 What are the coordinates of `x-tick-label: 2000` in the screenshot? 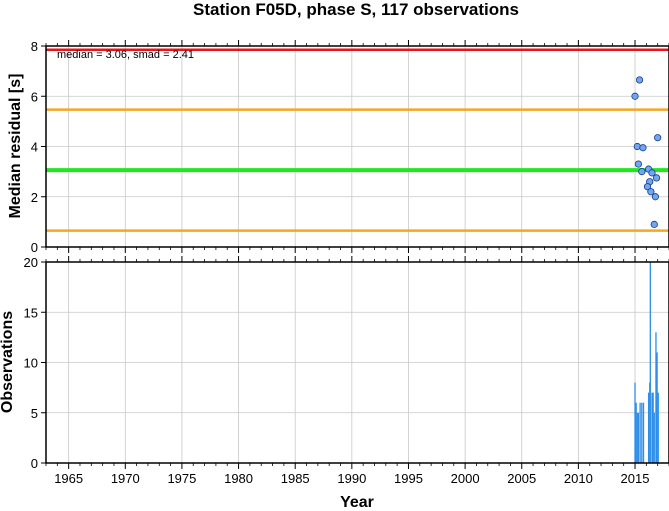 It's located at (465, 478).